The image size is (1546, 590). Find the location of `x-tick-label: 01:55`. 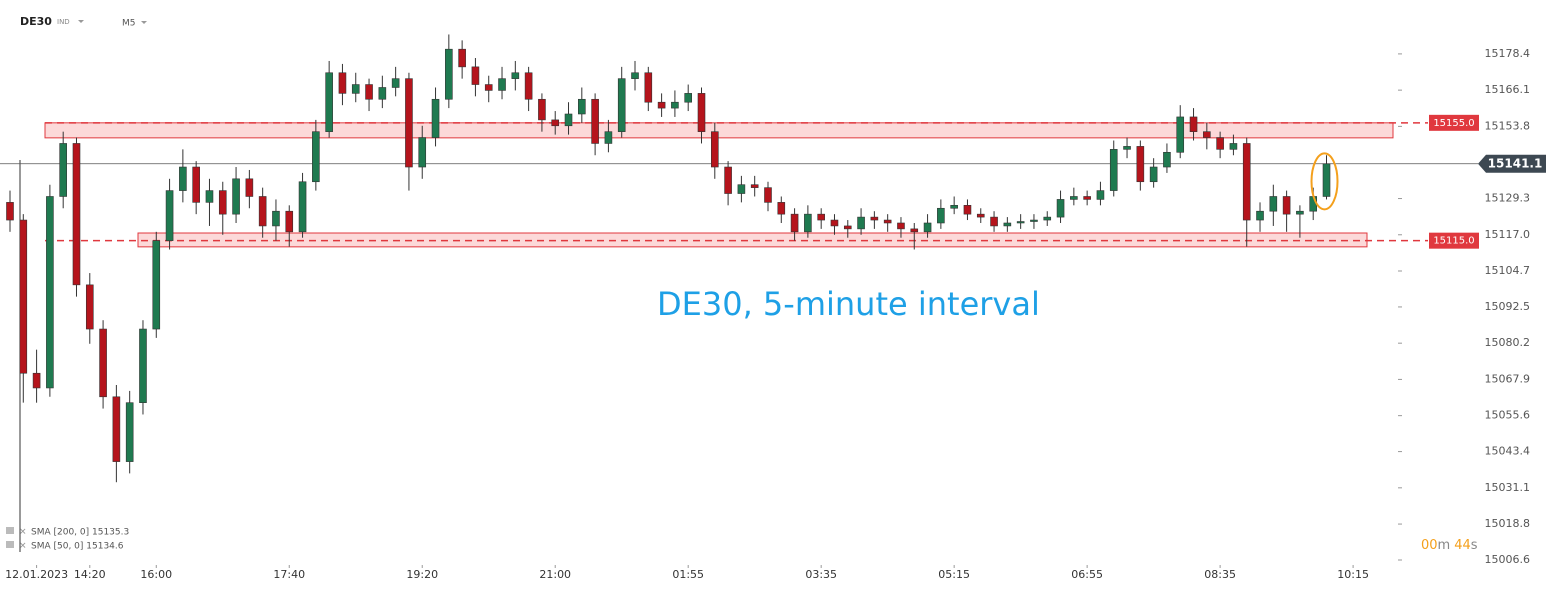

x-tick-label: 01:55 is located at coordinates (688, 574).